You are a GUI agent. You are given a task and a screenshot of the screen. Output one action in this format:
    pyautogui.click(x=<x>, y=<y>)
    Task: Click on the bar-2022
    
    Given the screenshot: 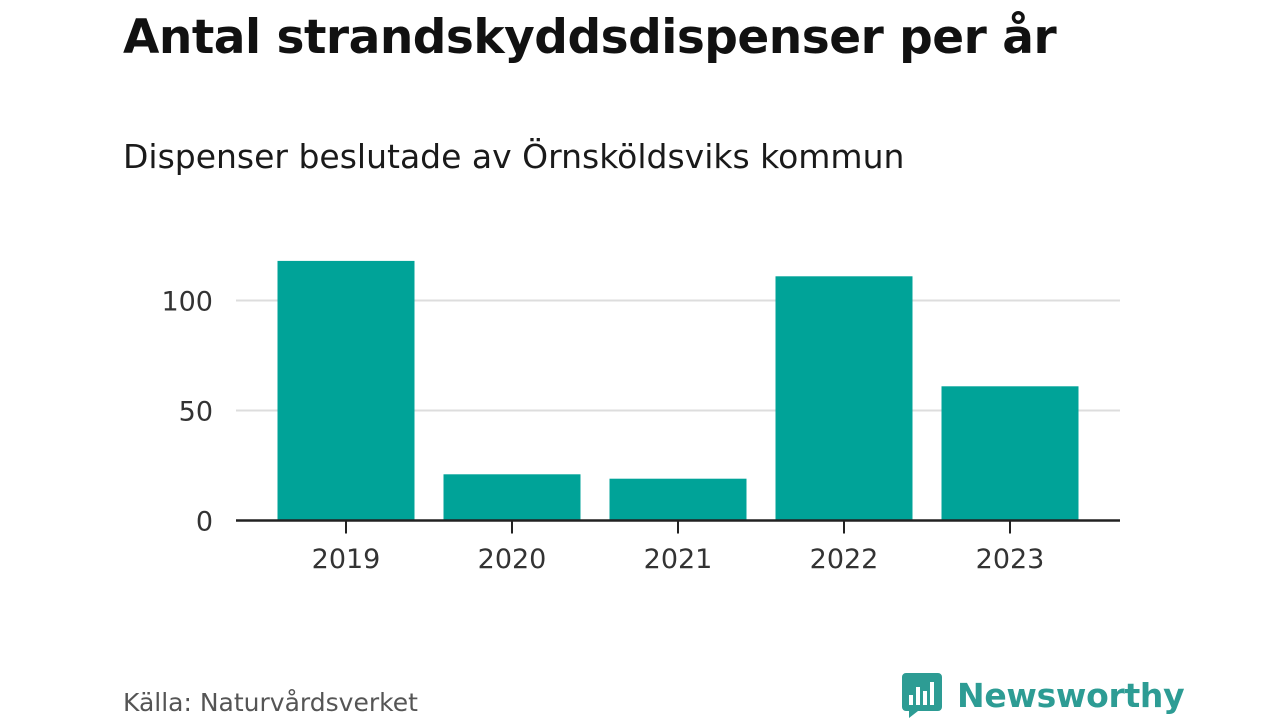 What is the action you would take?
    pyautogui.click(x=844, y=398)
    